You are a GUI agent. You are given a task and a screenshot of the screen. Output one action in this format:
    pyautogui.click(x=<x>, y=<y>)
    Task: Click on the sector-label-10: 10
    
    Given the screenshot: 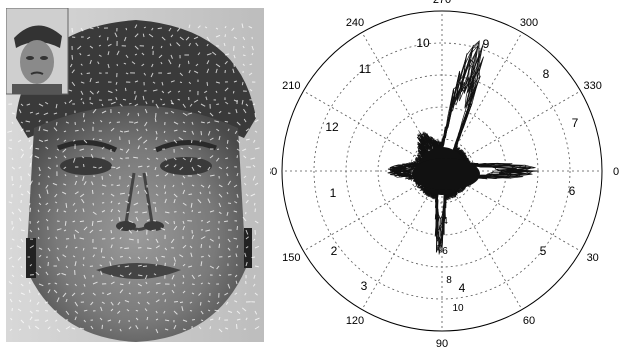 What is the action you would take?
    pyautogui.click(x=423, y=43)
    